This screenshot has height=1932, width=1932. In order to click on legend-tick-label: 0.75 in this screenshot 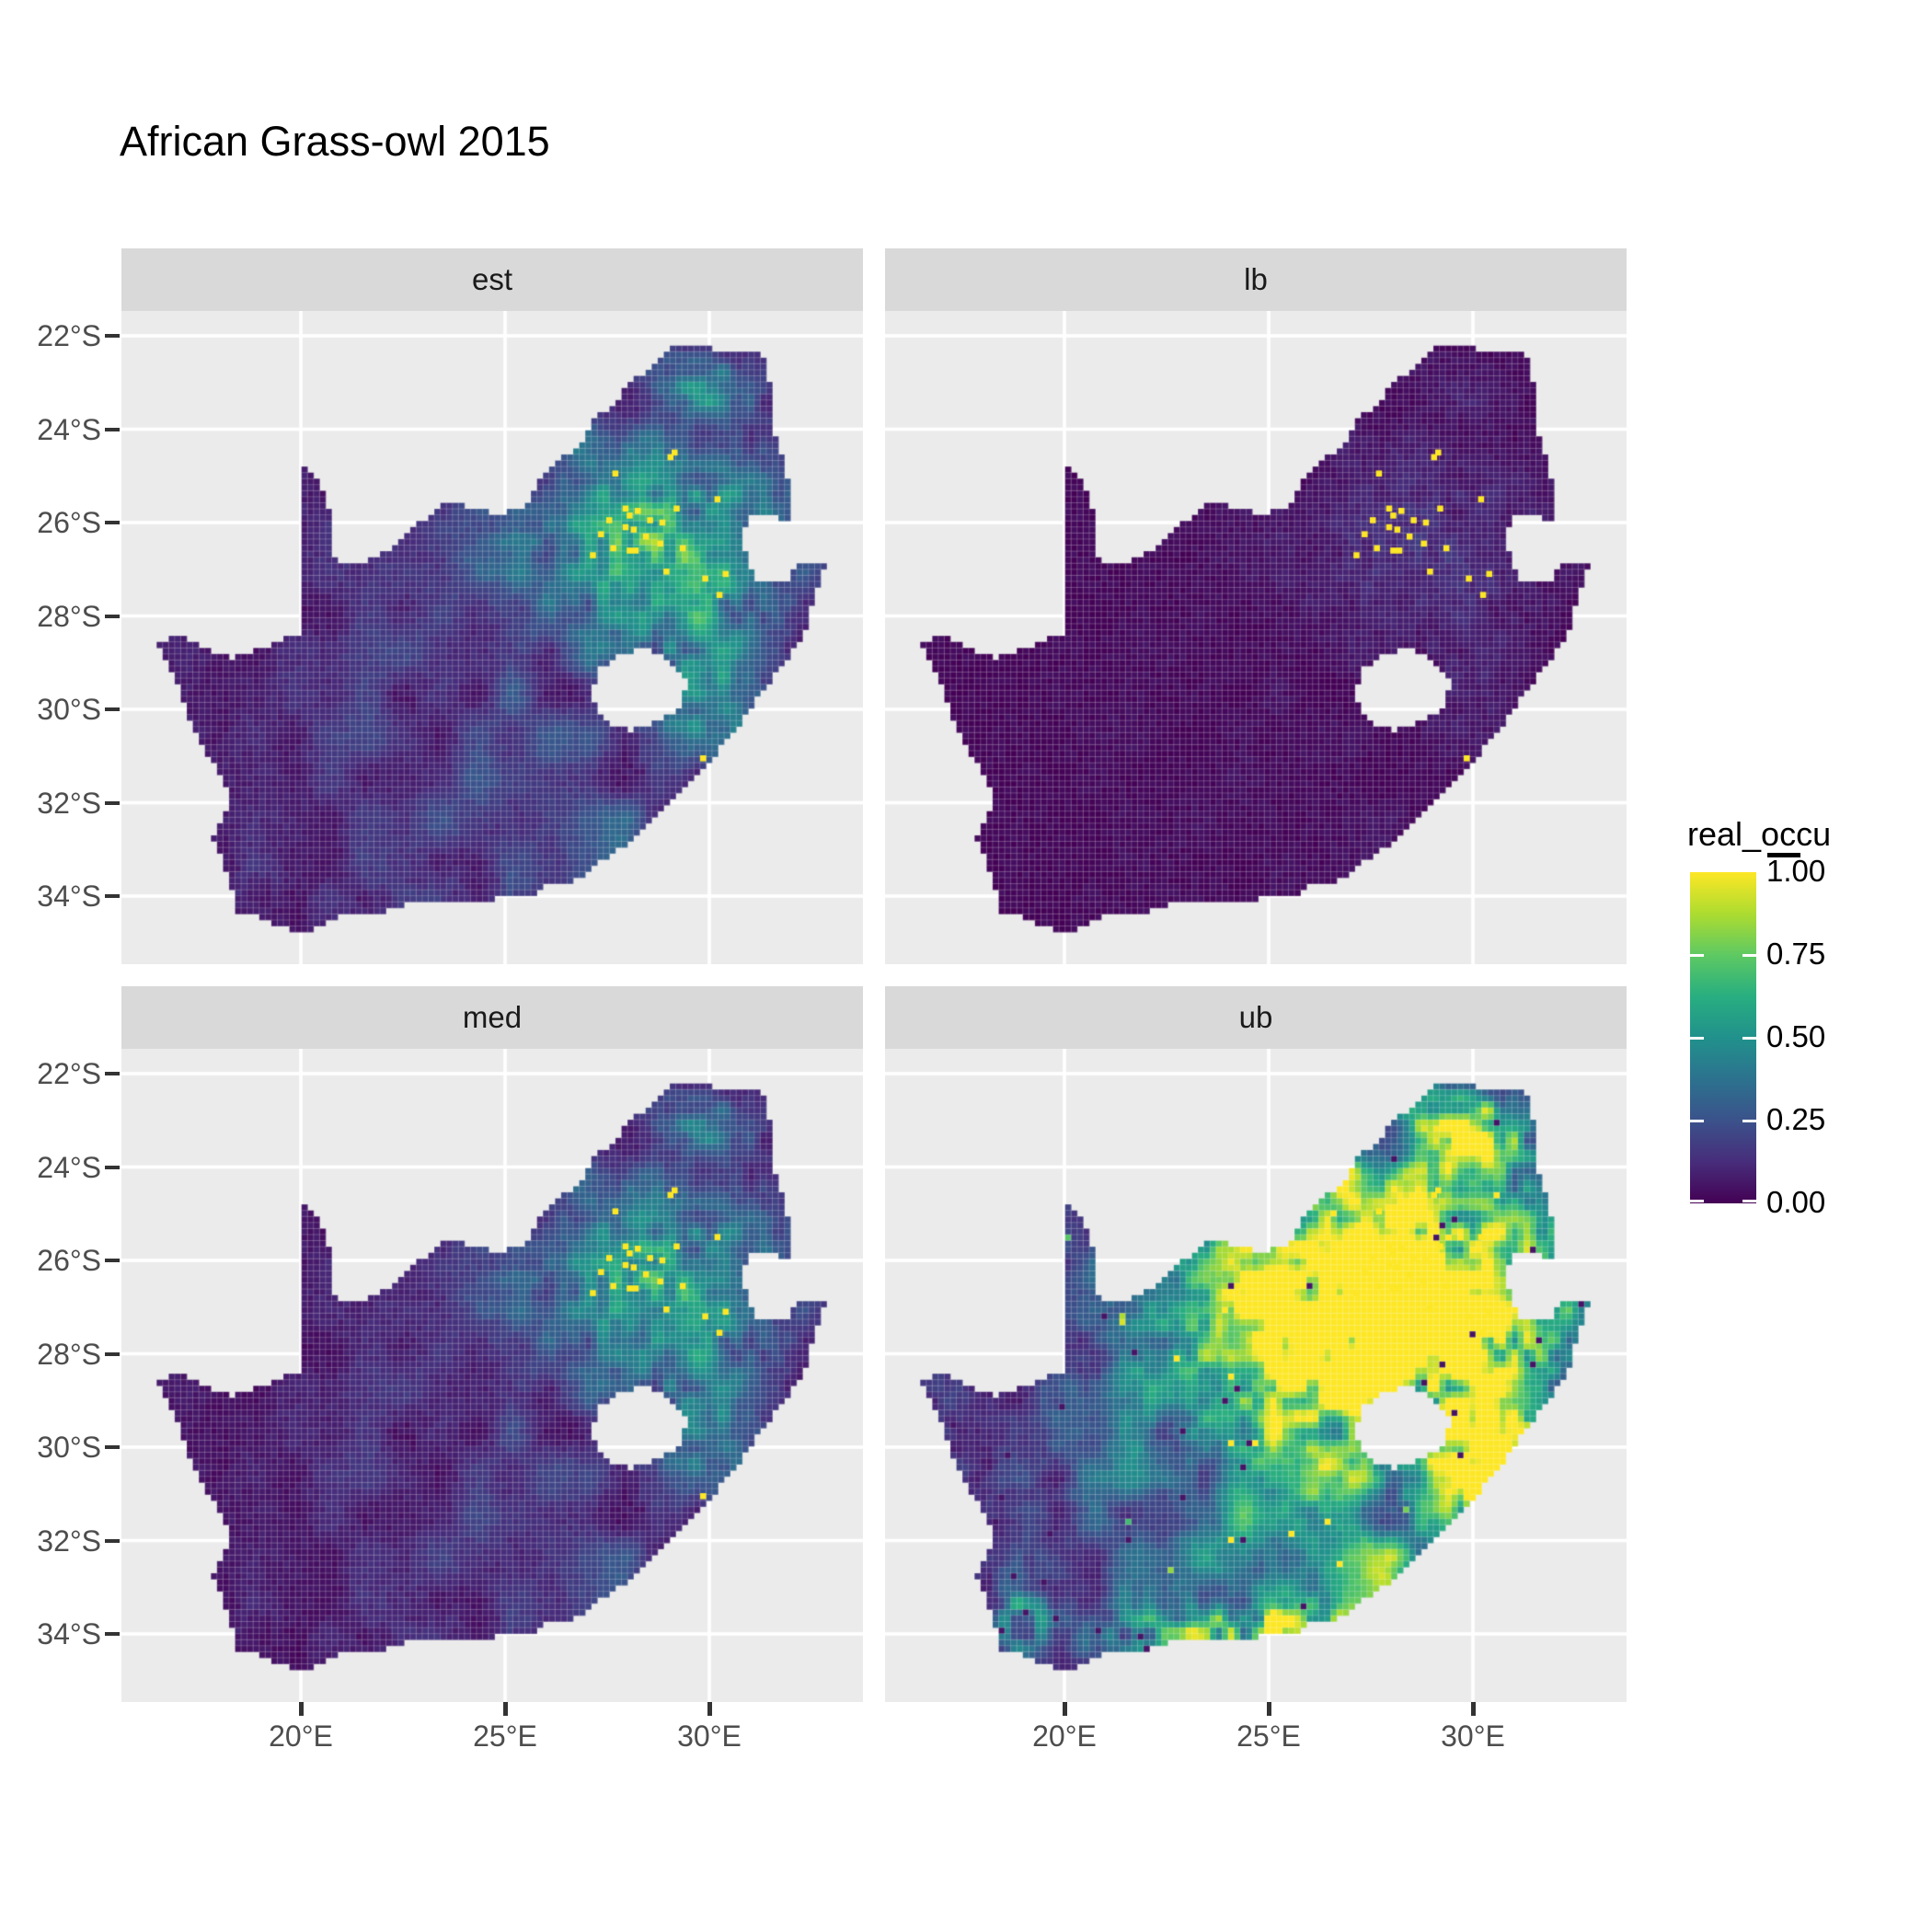, I will do `click(1796, 954)`.